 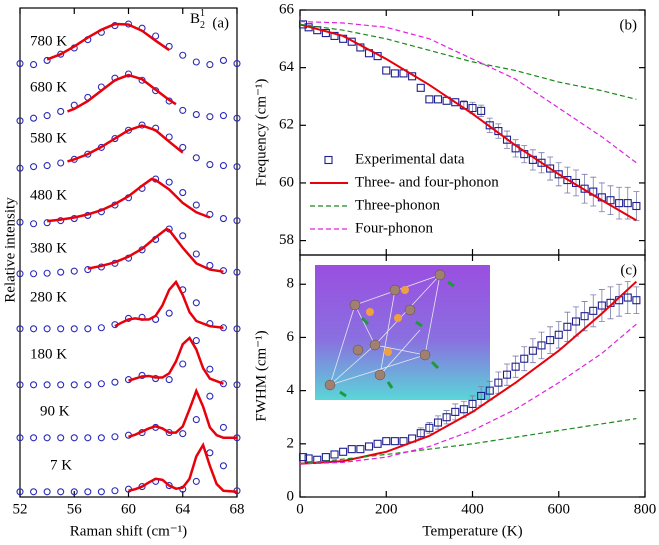 What do you see at coordinates (628, 270) in the screenshot?
I see `panel-label: (c)` at bounding box center [628, 270].